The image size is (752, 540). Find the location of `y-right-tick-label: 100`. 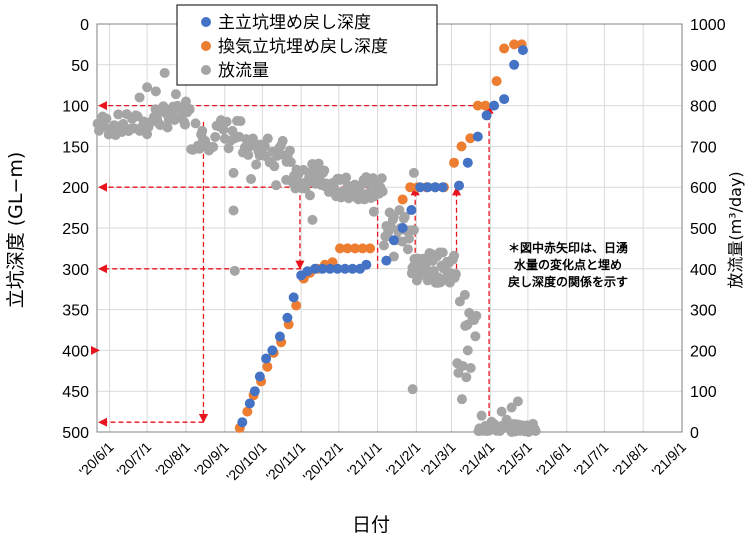

y-right-tick-label: 100 is located at coordinates (703, 392).